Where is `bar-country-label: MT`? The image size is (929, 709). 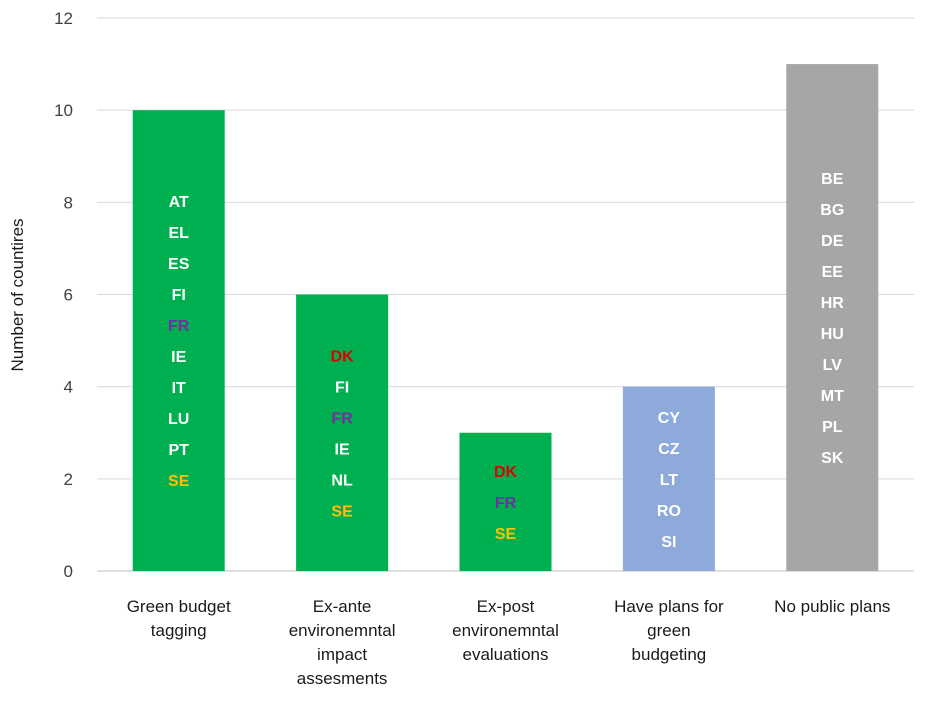
bar-country-label: MT is located at coordinates (832, 396).